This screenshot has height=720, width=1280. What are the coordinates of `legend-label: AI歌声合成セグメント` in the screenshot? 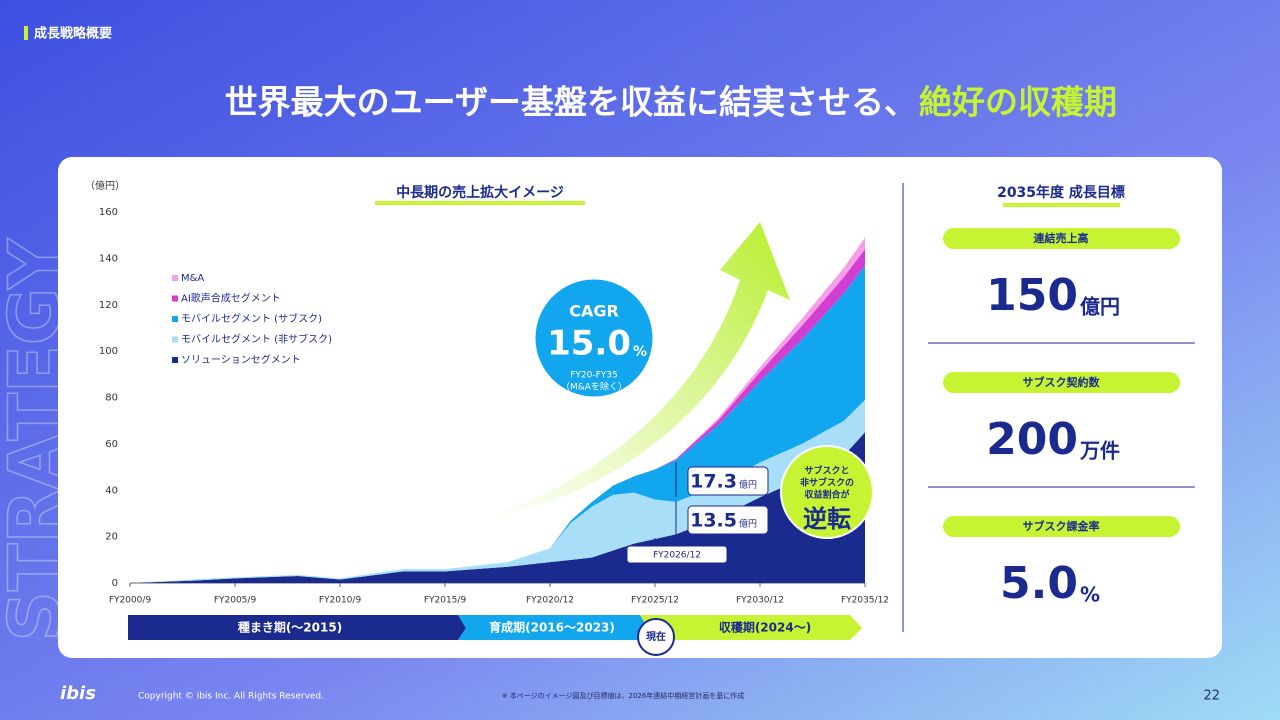 It's located at (231, 298).